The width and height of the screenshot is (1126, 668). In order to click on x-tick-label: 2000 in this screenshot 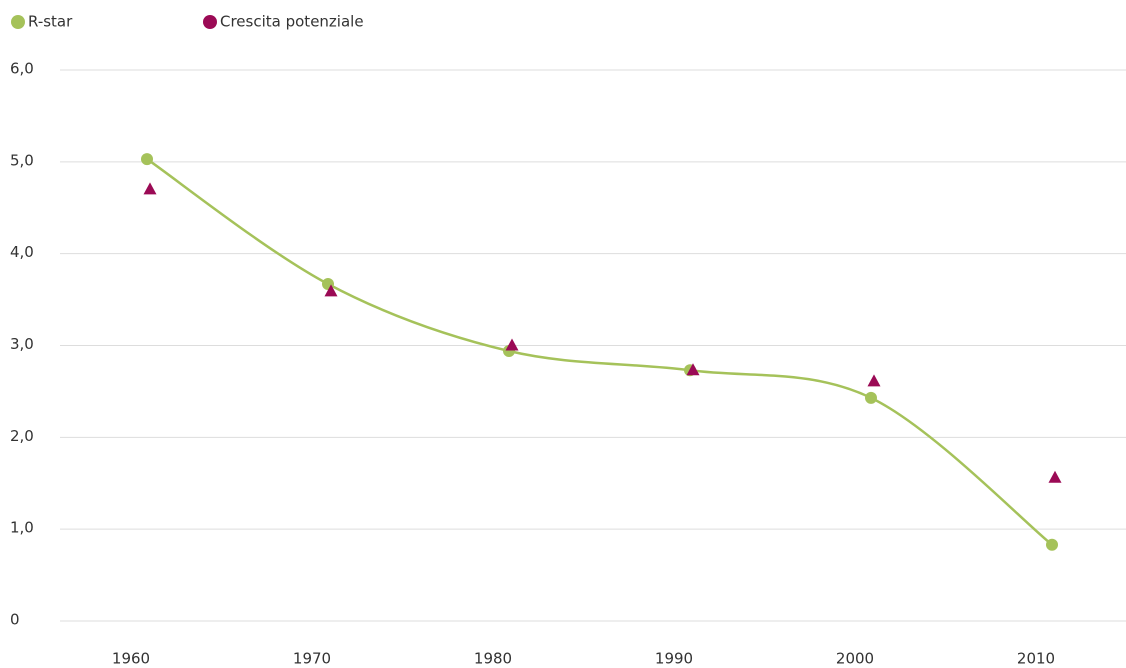, I will do `click(855, 659)`.